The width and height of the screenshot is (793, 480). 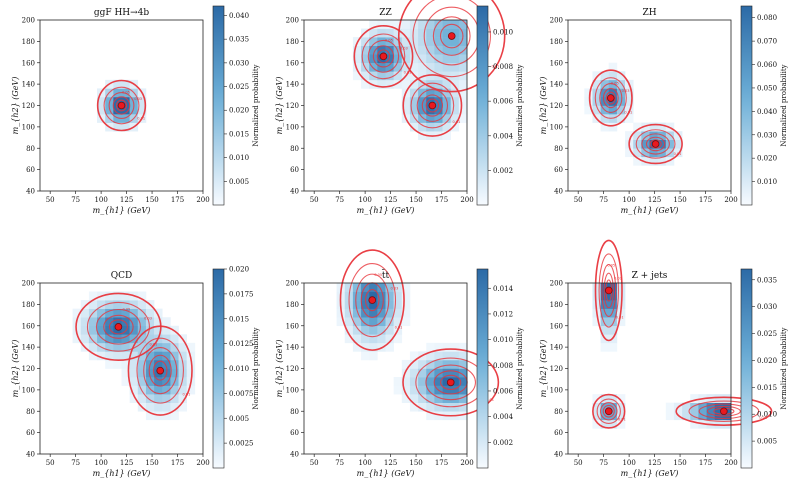 What do you see at coordinates (292, 305) in the screenshot?
I see `y-tick-label: 180` at bounding box center [292, 305].